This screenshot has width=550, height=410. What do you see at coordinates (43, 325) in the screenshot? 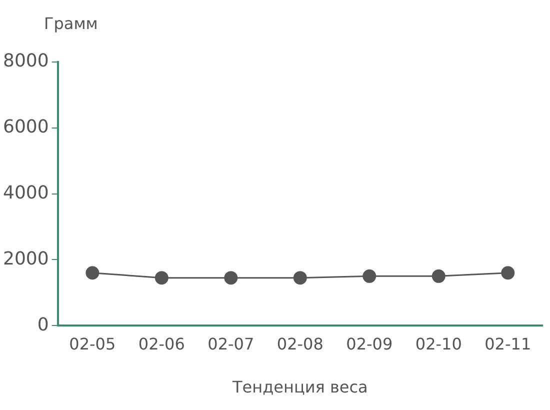
I see `y-tick-label: 0` at bounding box center [43, 325].